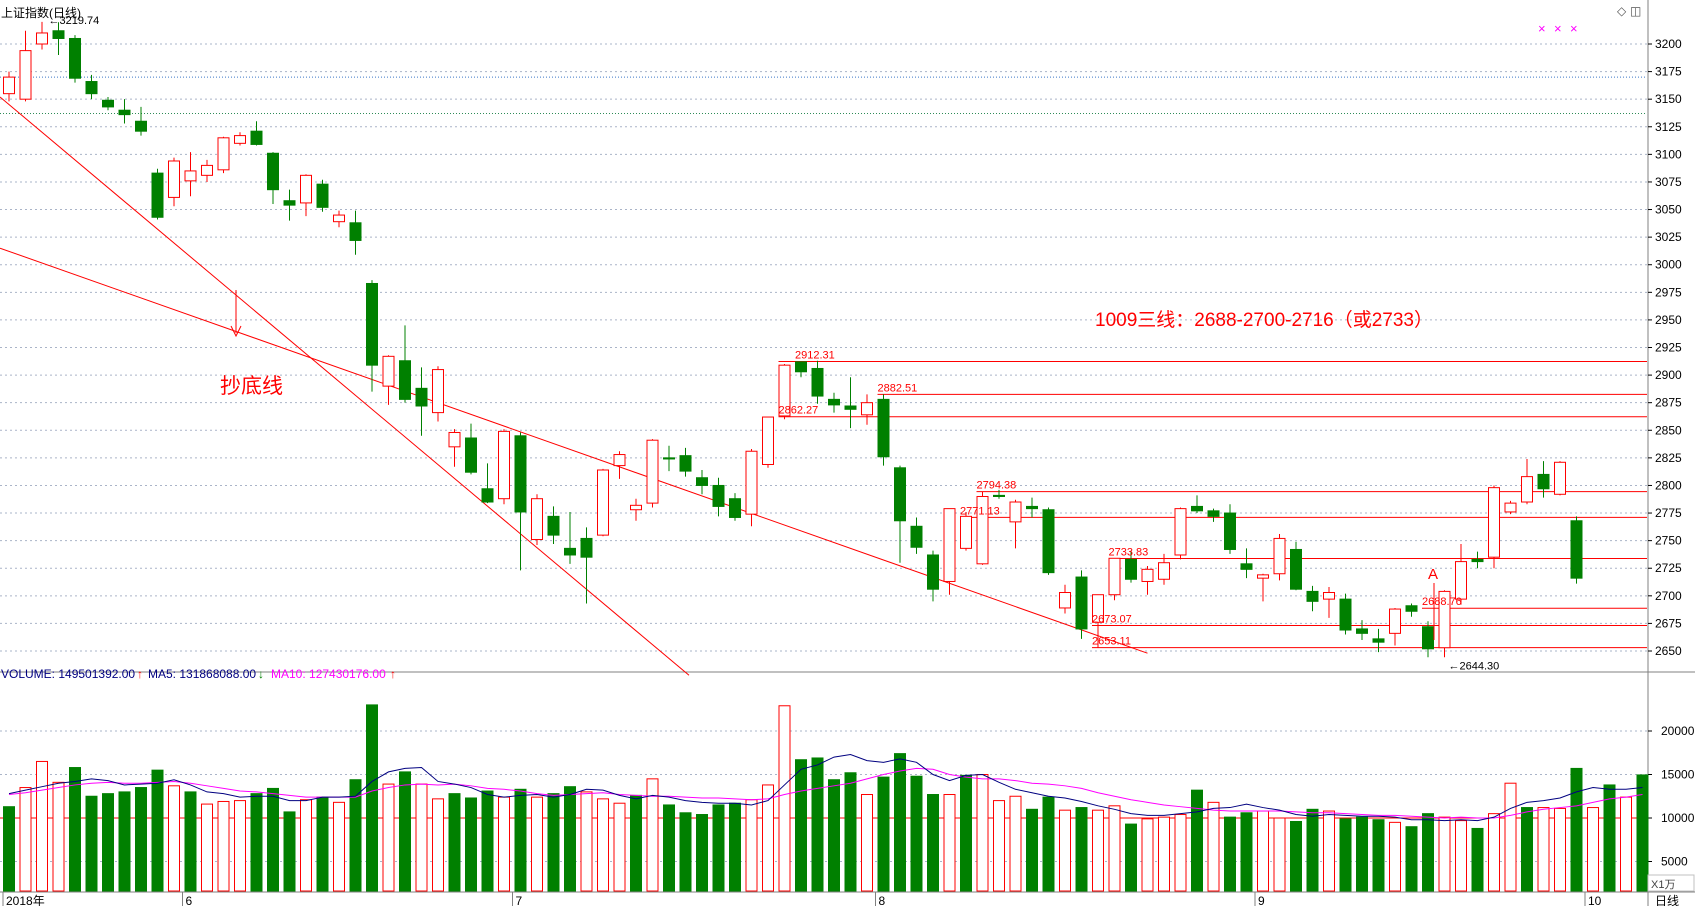 Image resolution: width=1695 pixels, height=911 pixels. I want to click on window-toggle-icon: ◫, so click(1636, 11).